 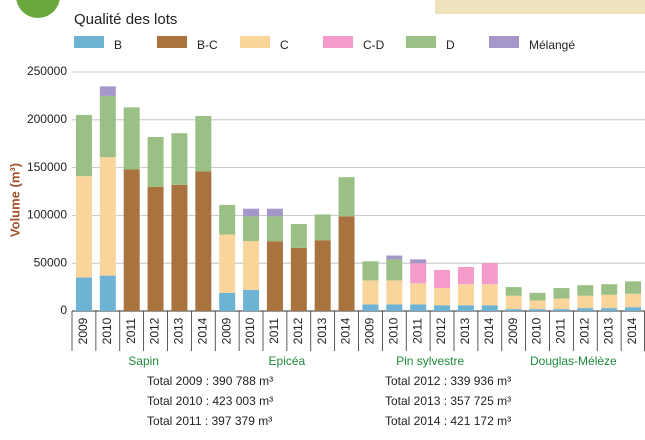 What do you see at coordinates (374, 45) in the screenshot?
I see `legend-label: C-D` at bounding box center [374, 45].